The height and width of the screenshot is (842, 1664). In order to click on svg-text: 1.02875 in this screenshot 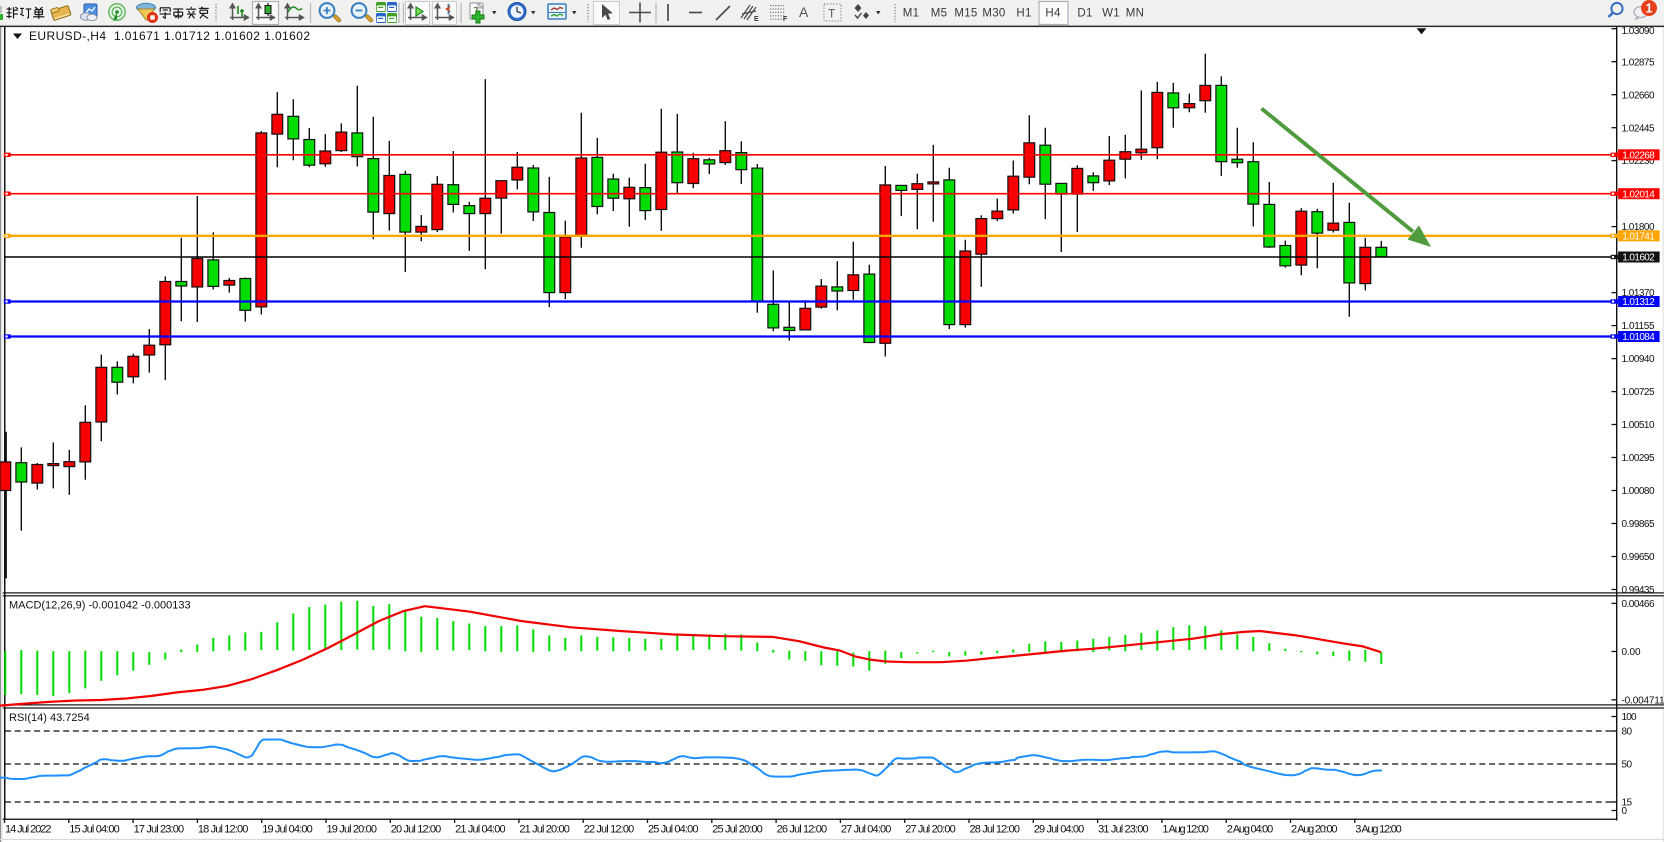, I will do `click(1638, 62)`.